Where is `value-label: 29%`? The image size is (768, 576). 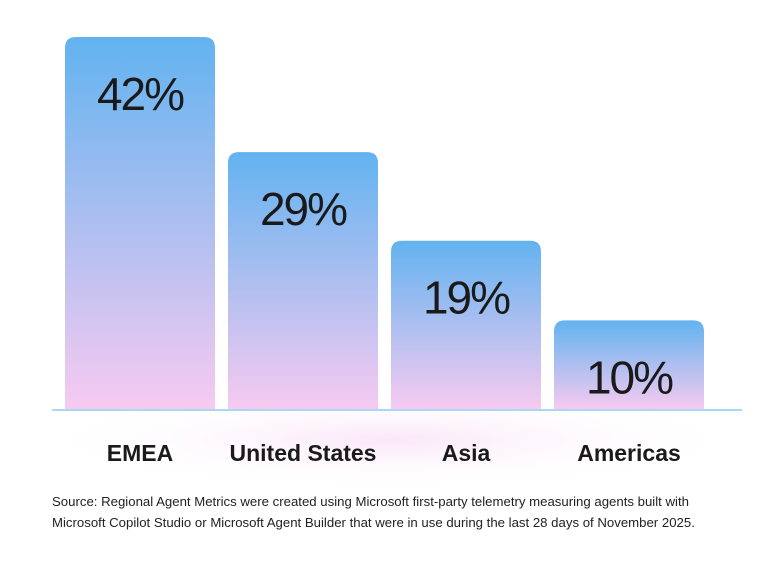 value-label: 29% is located at coordinates (303, 209).